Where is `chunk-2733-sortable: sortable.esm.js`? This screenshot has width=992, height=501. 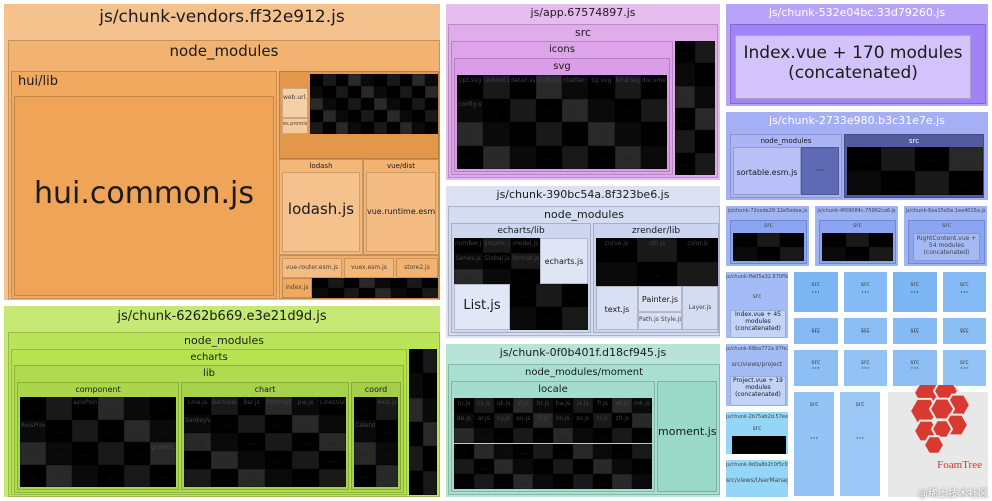 chunk-2733-sortable: sortable.esm.js is located at coordinates (767, 171).